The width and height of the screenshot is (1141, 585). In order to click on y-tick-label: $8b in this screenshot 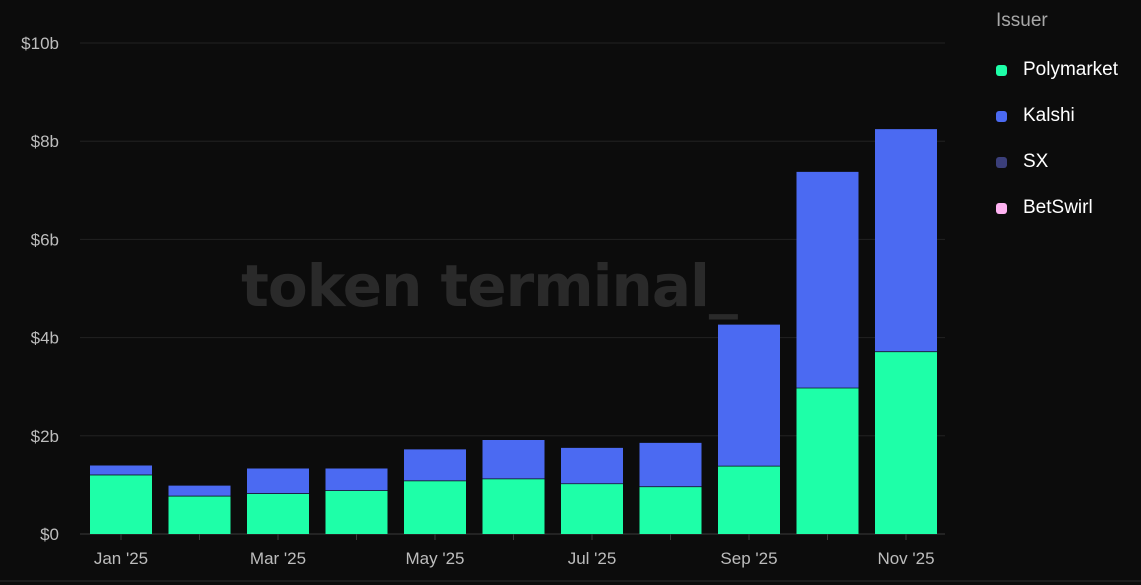, I will do `click(45, 141)`.